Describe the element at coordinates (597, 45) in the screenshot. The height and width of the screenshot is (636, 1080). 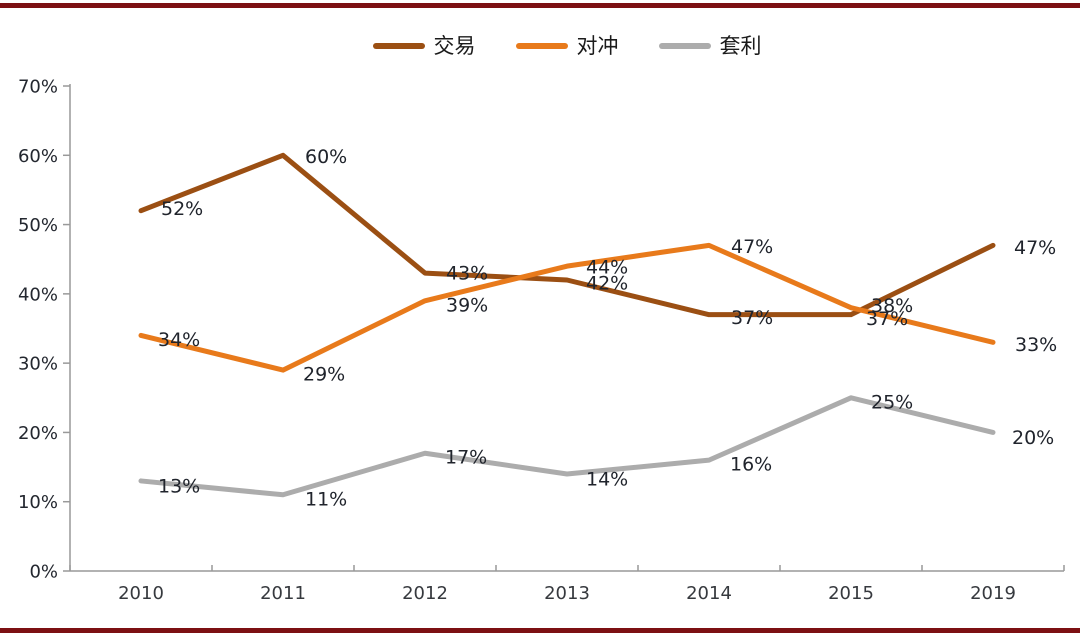
I see `legend-label: 对冲` at that location.